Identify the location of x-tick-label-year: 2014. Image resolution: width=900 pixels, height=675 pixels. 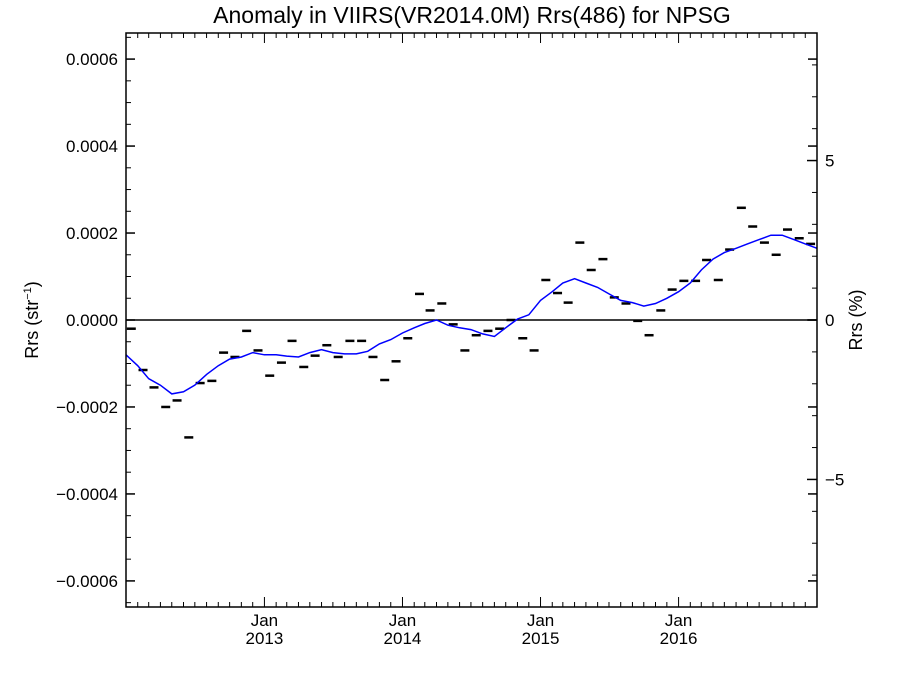
(403, 638).